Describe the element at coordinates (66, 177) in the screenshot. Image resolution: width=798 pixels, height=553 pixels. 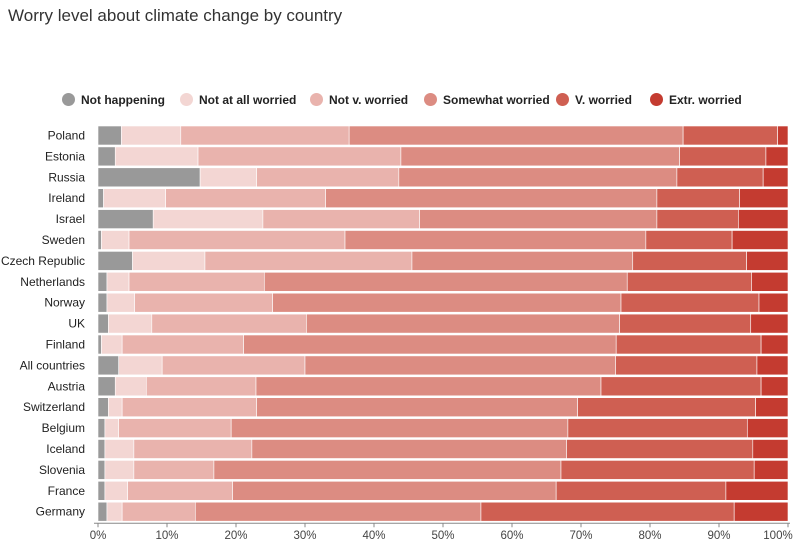
I see `category-label: Russia` at that location.